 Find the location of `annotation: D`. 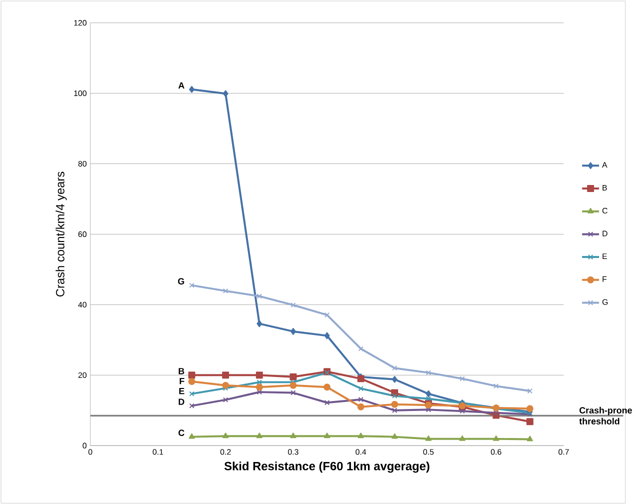

annotation: D is located at coordinates (181, 401).